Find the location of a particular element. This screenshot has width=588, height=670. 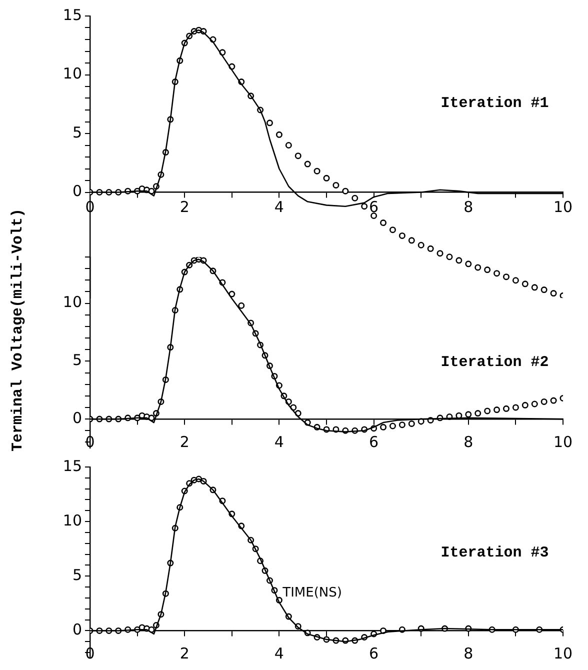

annotation: Iteration #2 is located at coordinates (494, 362).